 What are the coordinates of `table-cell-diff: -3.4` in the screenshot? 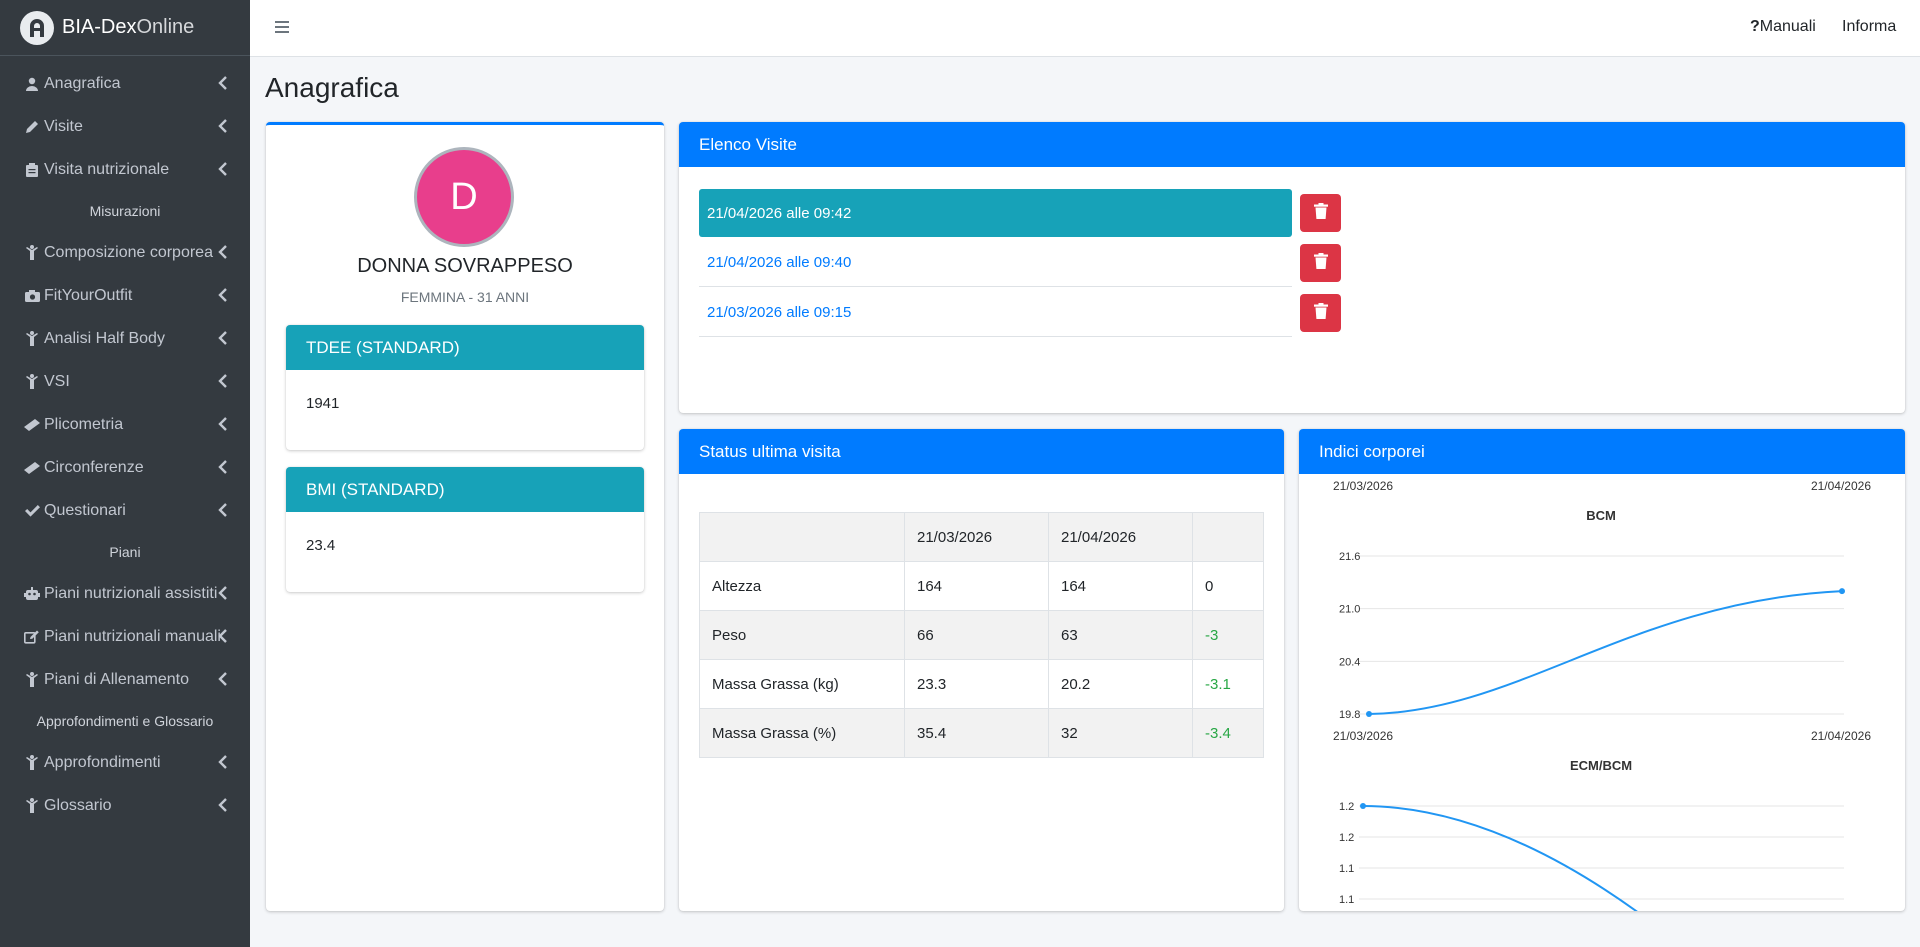 It's located at (1228, 733).